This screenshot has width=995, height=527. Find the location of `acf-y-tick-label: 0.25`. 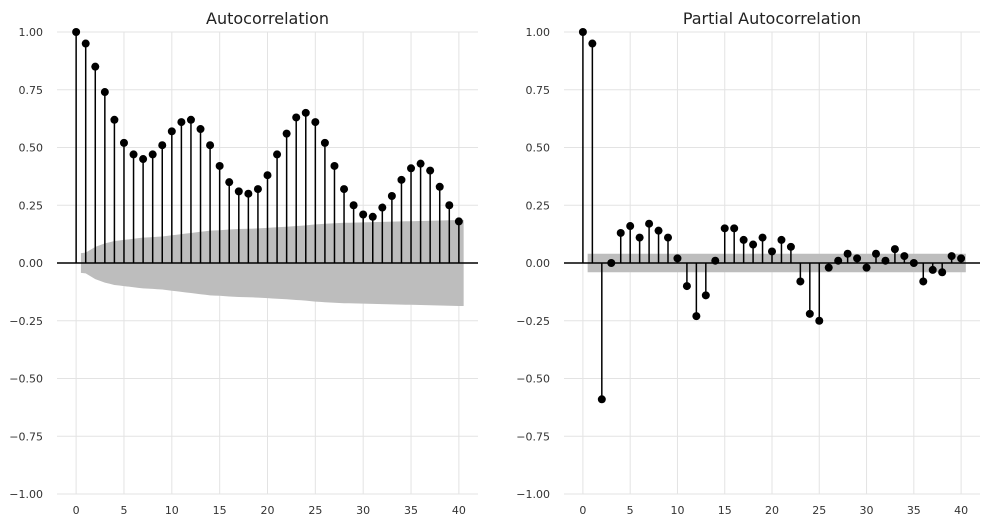

acf-y-tick-label: 0.25 is located at coordinates (31, 205).